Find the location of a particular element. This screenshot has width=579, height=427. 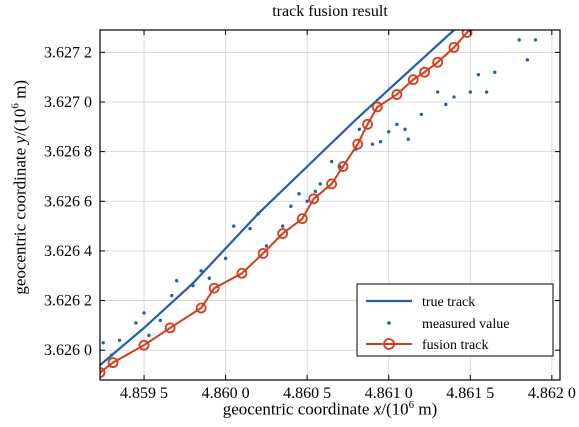

x-tick-label: 4.861 0 is located at coordinates (389, 393).